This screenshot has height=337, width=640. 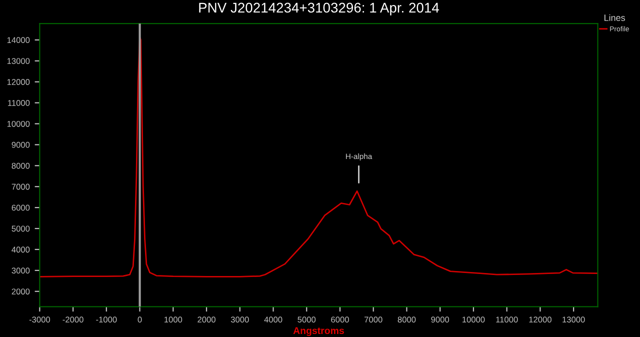 What do you see at coordinates (18, 82) in the screenshot?
I see `y-tick-label: 12000` at bounding box center [18, 82].